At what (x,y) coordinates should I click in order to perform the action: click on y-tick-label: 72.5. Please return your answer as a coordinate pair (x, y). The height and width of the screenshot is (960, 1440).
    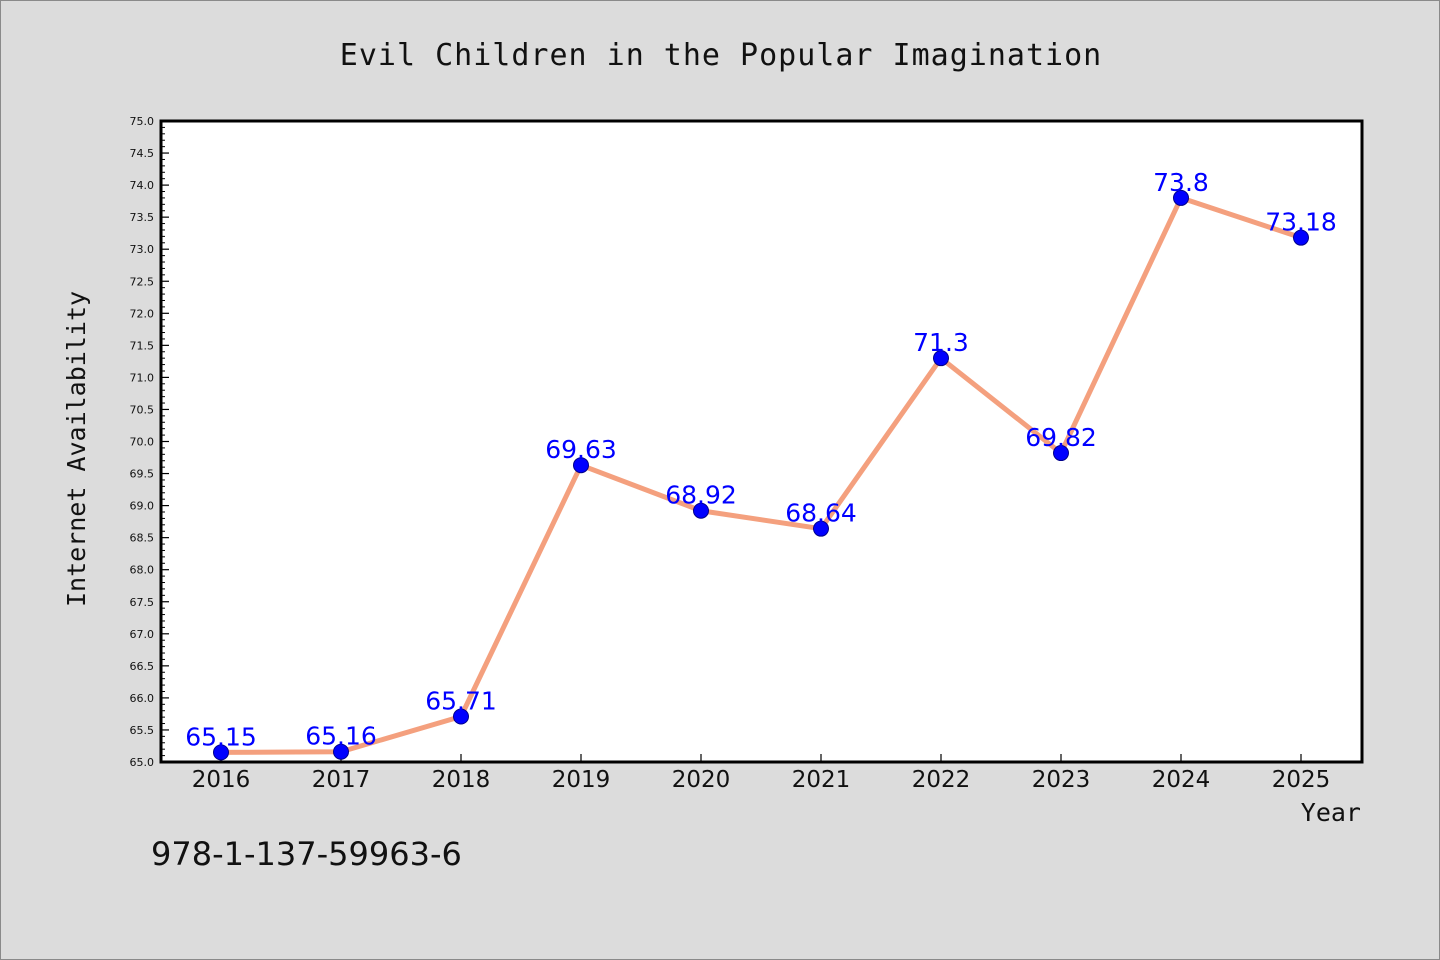
    Looking at the image, I should click on (142, 281).